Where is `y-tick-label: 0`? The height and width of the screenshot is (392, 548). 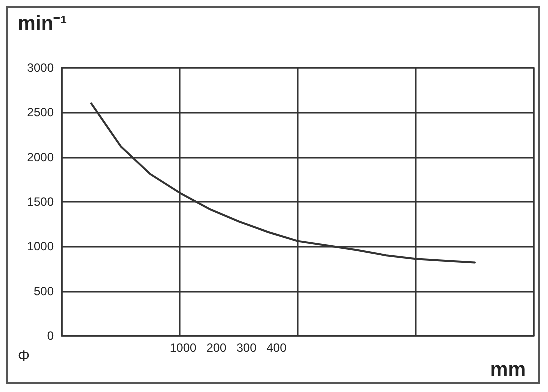 y-tick-label: 0 is located at coordinates (50, 336).